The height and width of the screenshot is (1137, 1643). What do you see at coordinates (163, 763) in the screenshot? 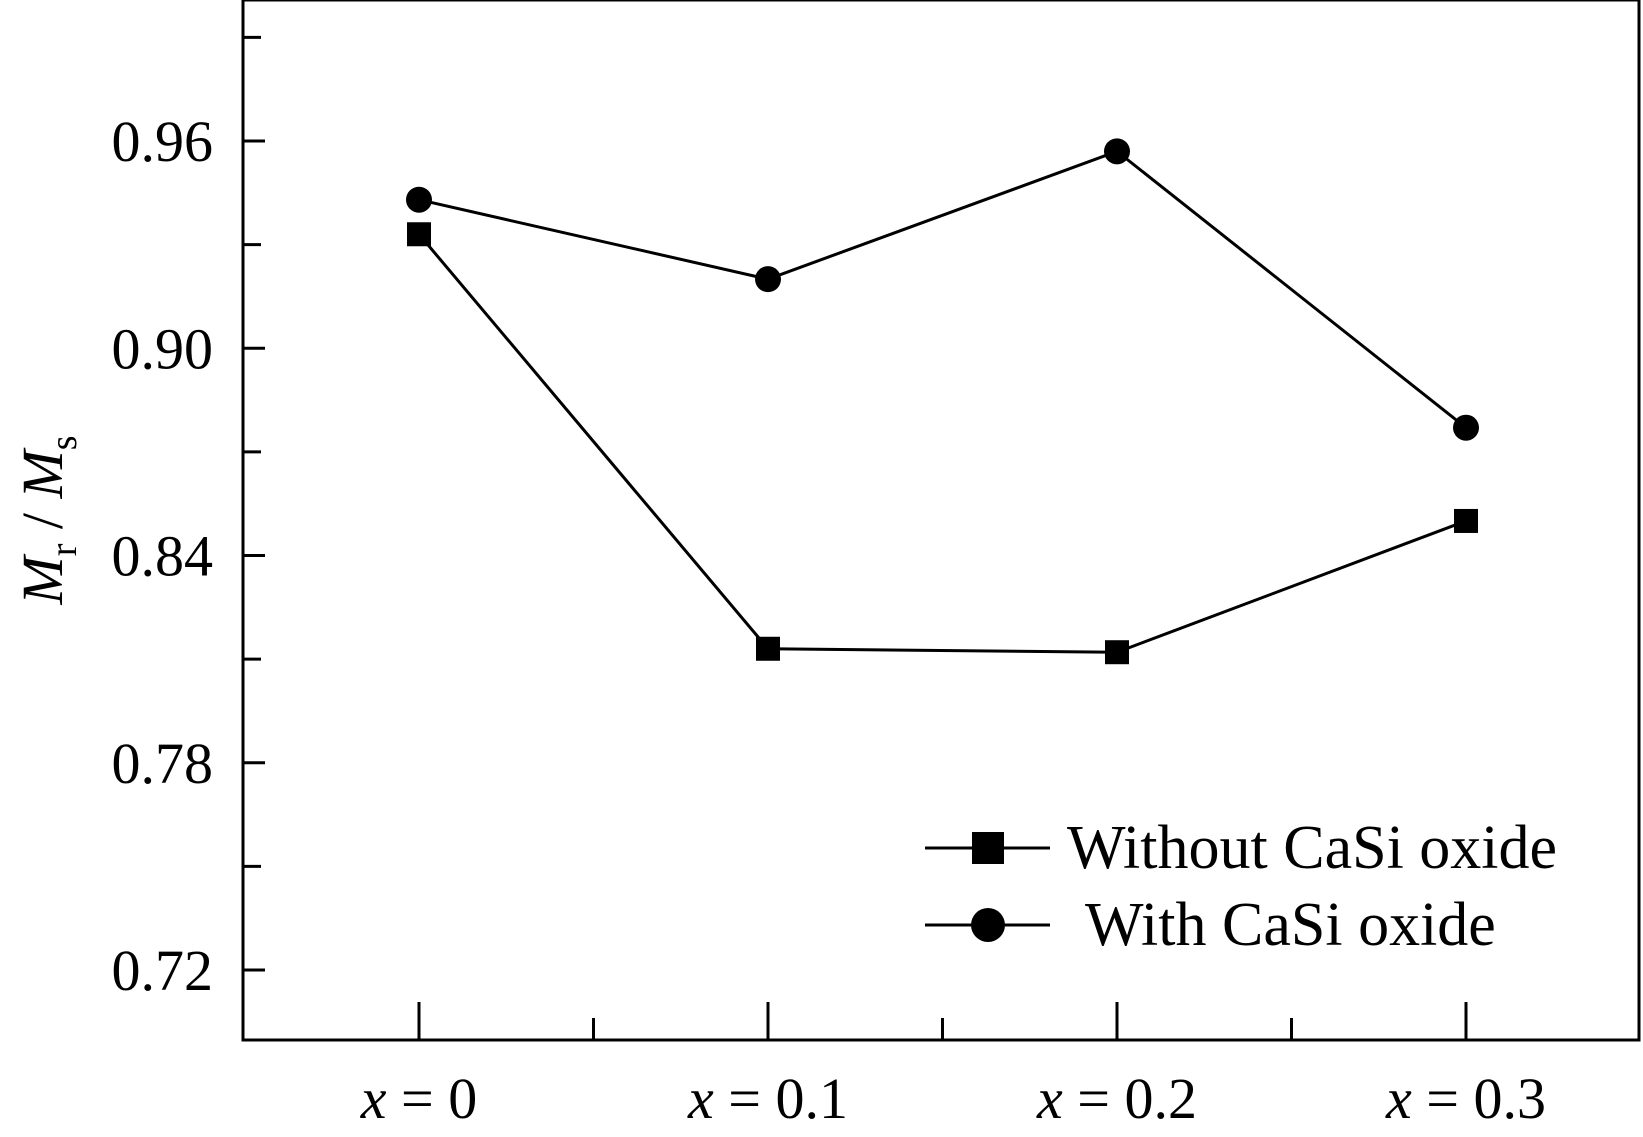
I see `y-tick-label: 0.78` at bounding box center [163, 763].